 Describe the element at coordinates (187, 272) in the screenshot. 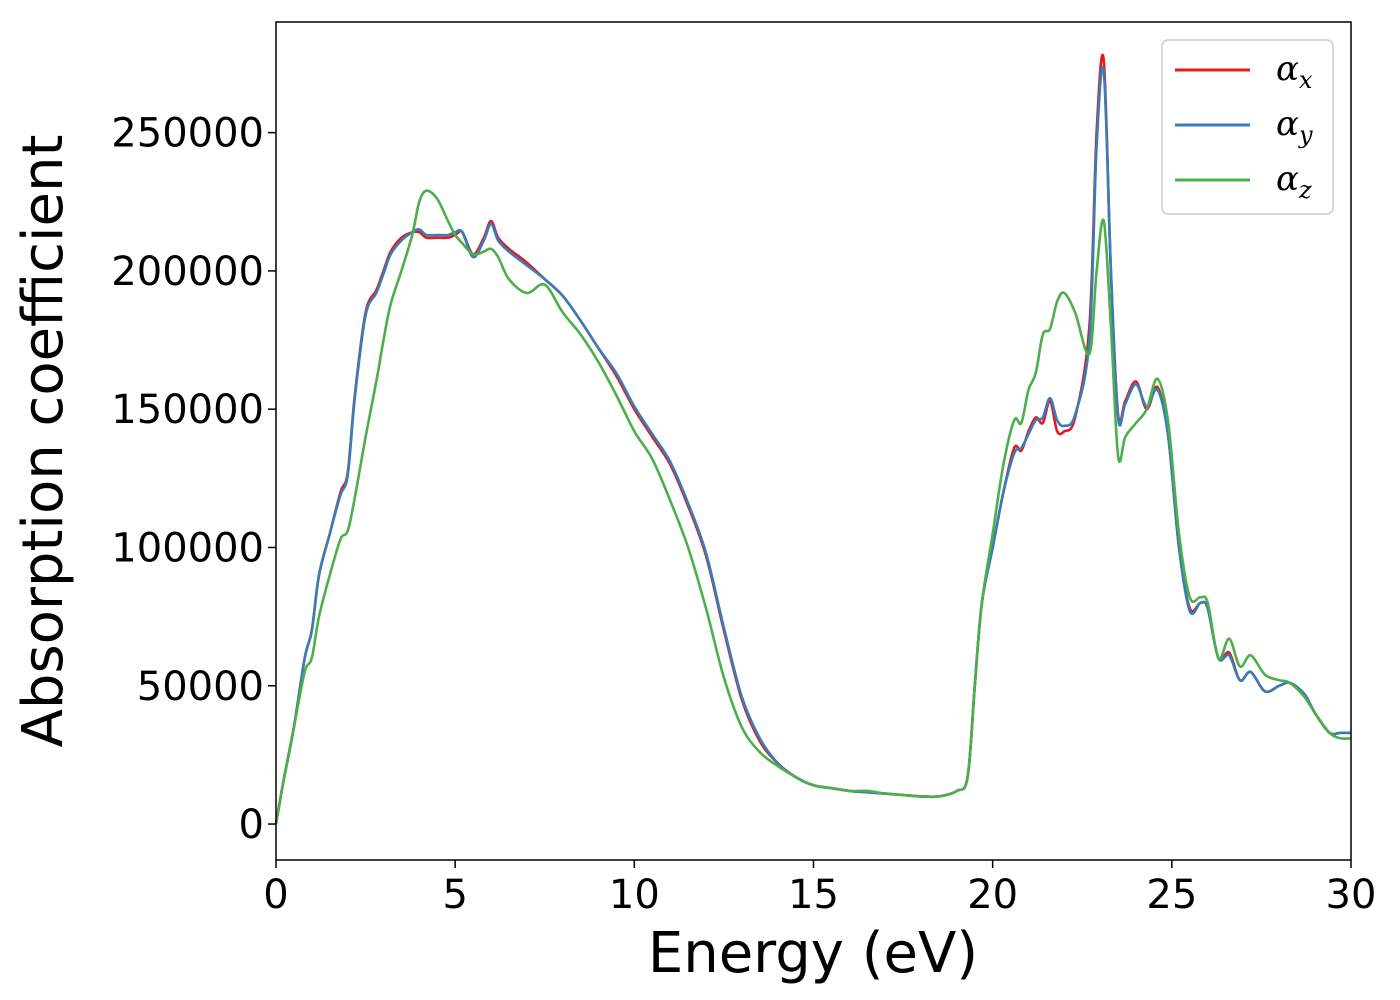

I see `y-tick-label: 200000` at that location.